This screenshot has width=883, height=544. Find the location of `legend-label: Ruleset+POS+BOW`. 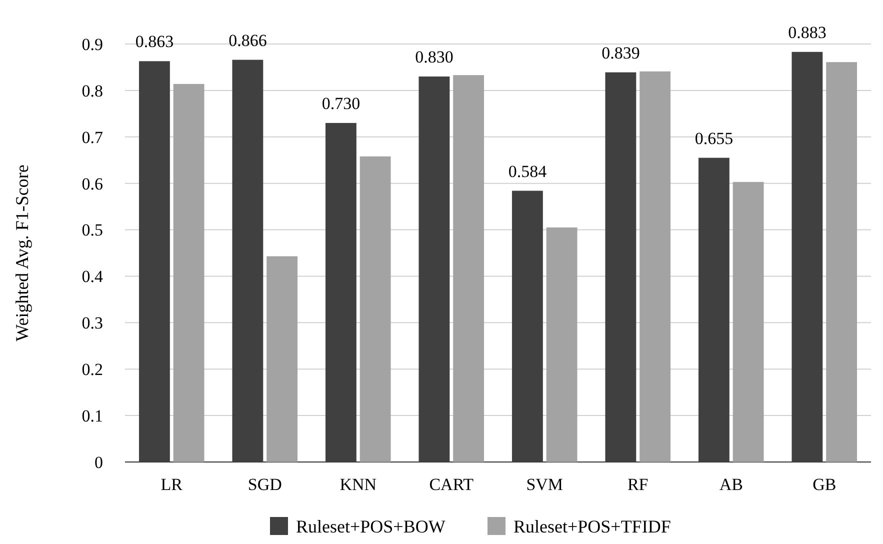

legend-label: Ruleset+POS+BOW is located at coordinates (371, 526).